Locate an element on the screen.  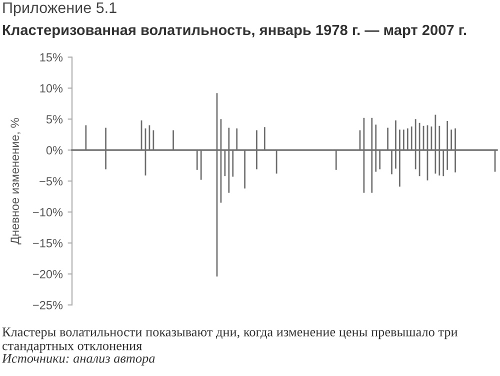
chart-subtitle: Приложение 5.1 is located at coordinates (59, 9).